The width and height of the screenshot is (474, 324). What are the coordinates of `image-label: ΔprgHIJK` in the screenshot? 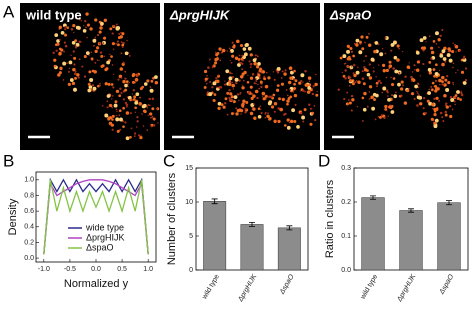 It's located at (200, 14).